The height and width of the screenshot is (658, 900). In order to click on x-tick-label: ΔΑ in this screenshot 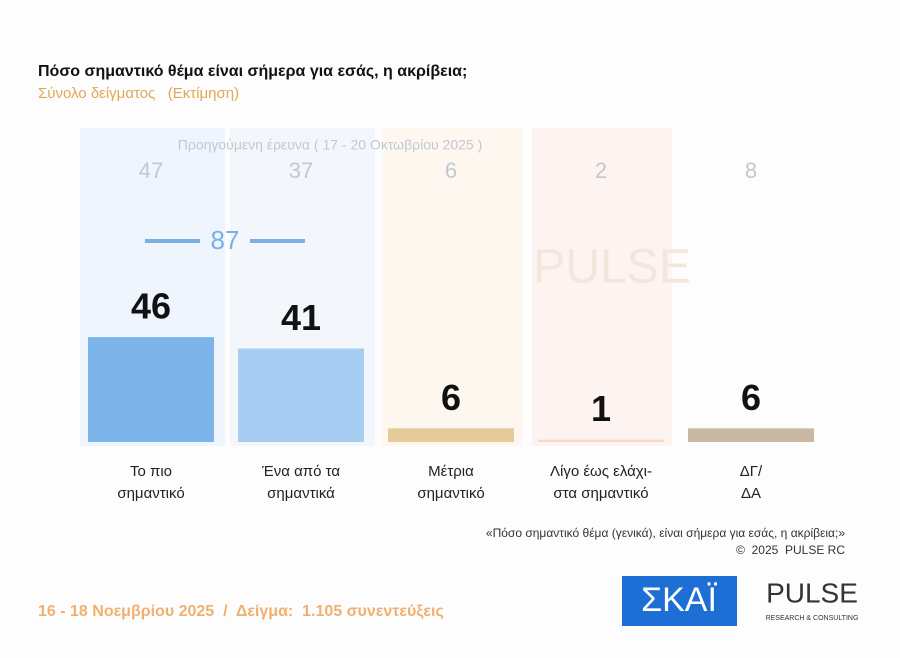, I will do `click(751, 493)`.